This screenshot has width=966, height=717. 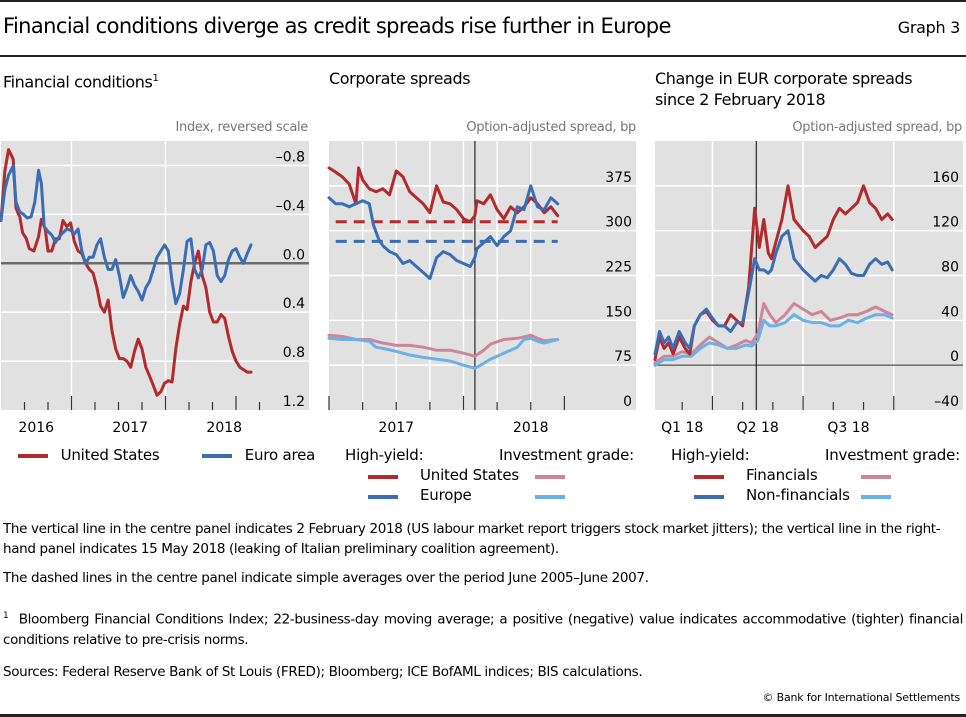 I want to click on panel1-series-united-states, so click(x=126, y=272).